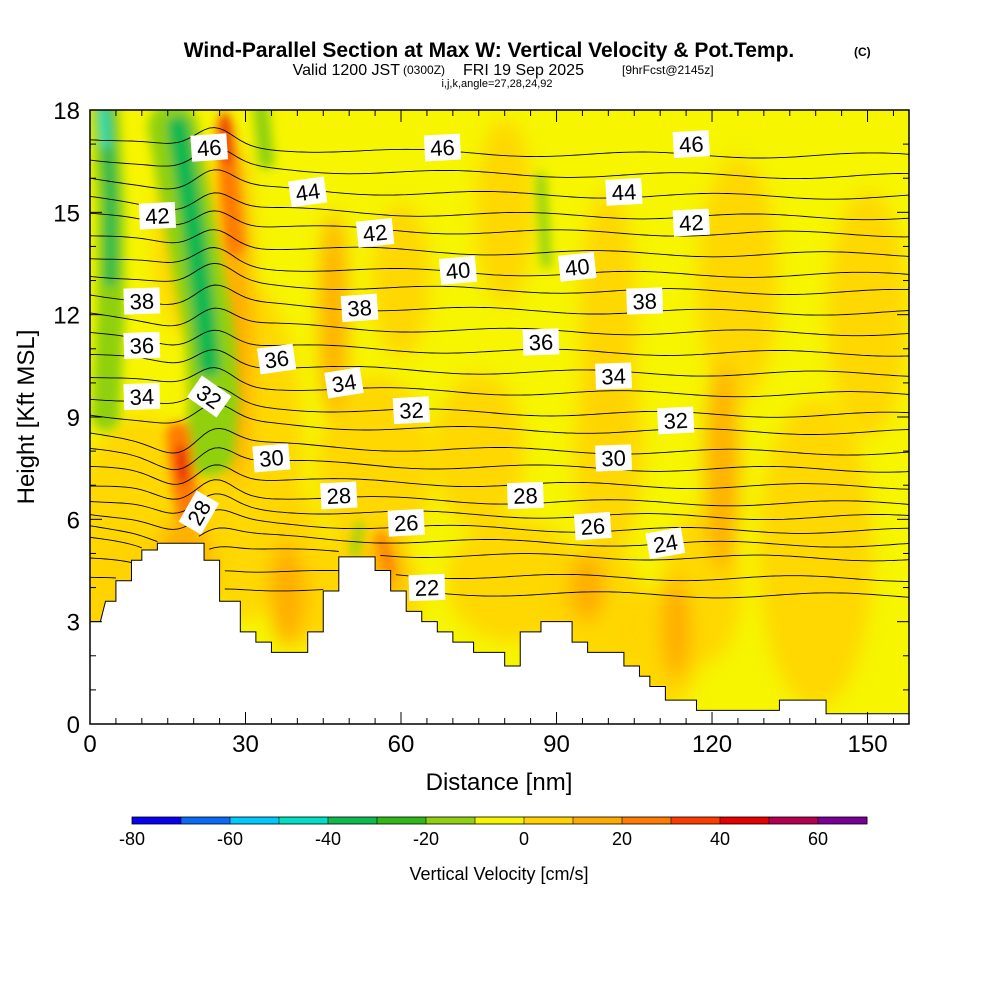 The height and width of the screenshot is (1005, 1000). Describe the element at coordinates (89, 744) in the screenshot. I see `x-tick-label: 0` at that location.